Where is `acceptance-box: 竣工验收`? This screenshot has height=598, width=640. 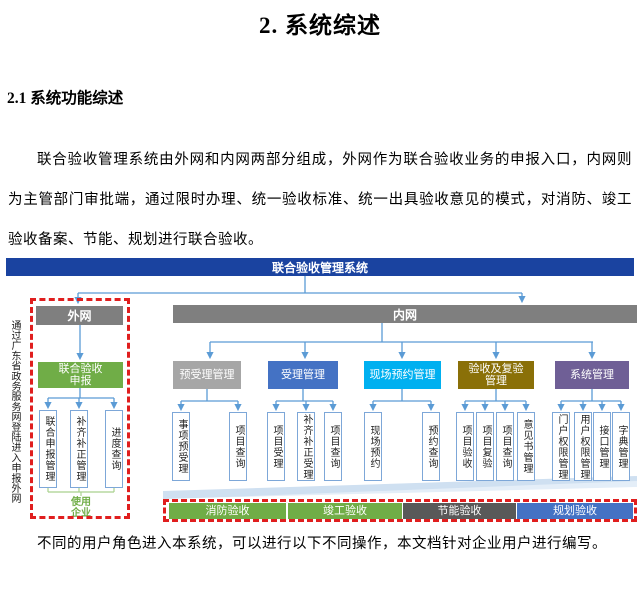 acceptance-box: 竣工验收 is located at coordinates (345, 511).